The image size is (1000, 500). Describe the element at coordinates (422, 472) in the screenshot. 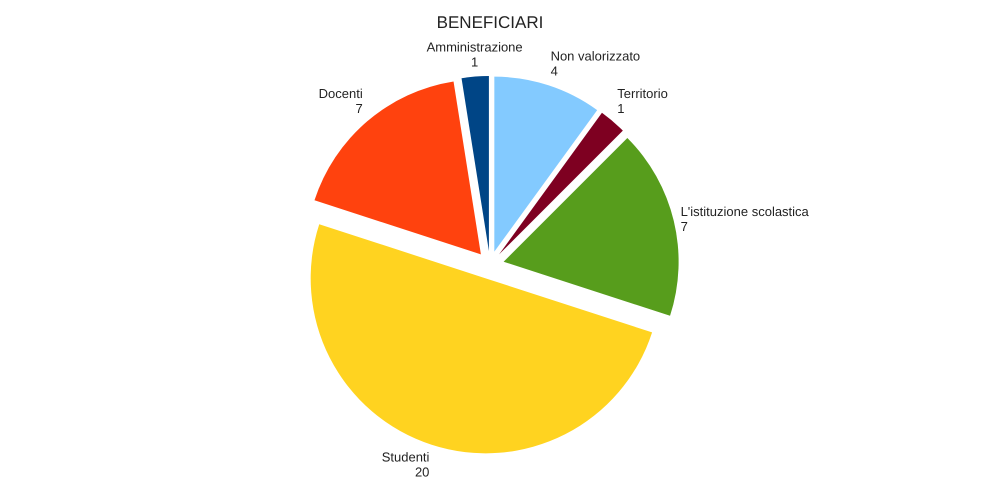

I see `data-label: 20` at that location.